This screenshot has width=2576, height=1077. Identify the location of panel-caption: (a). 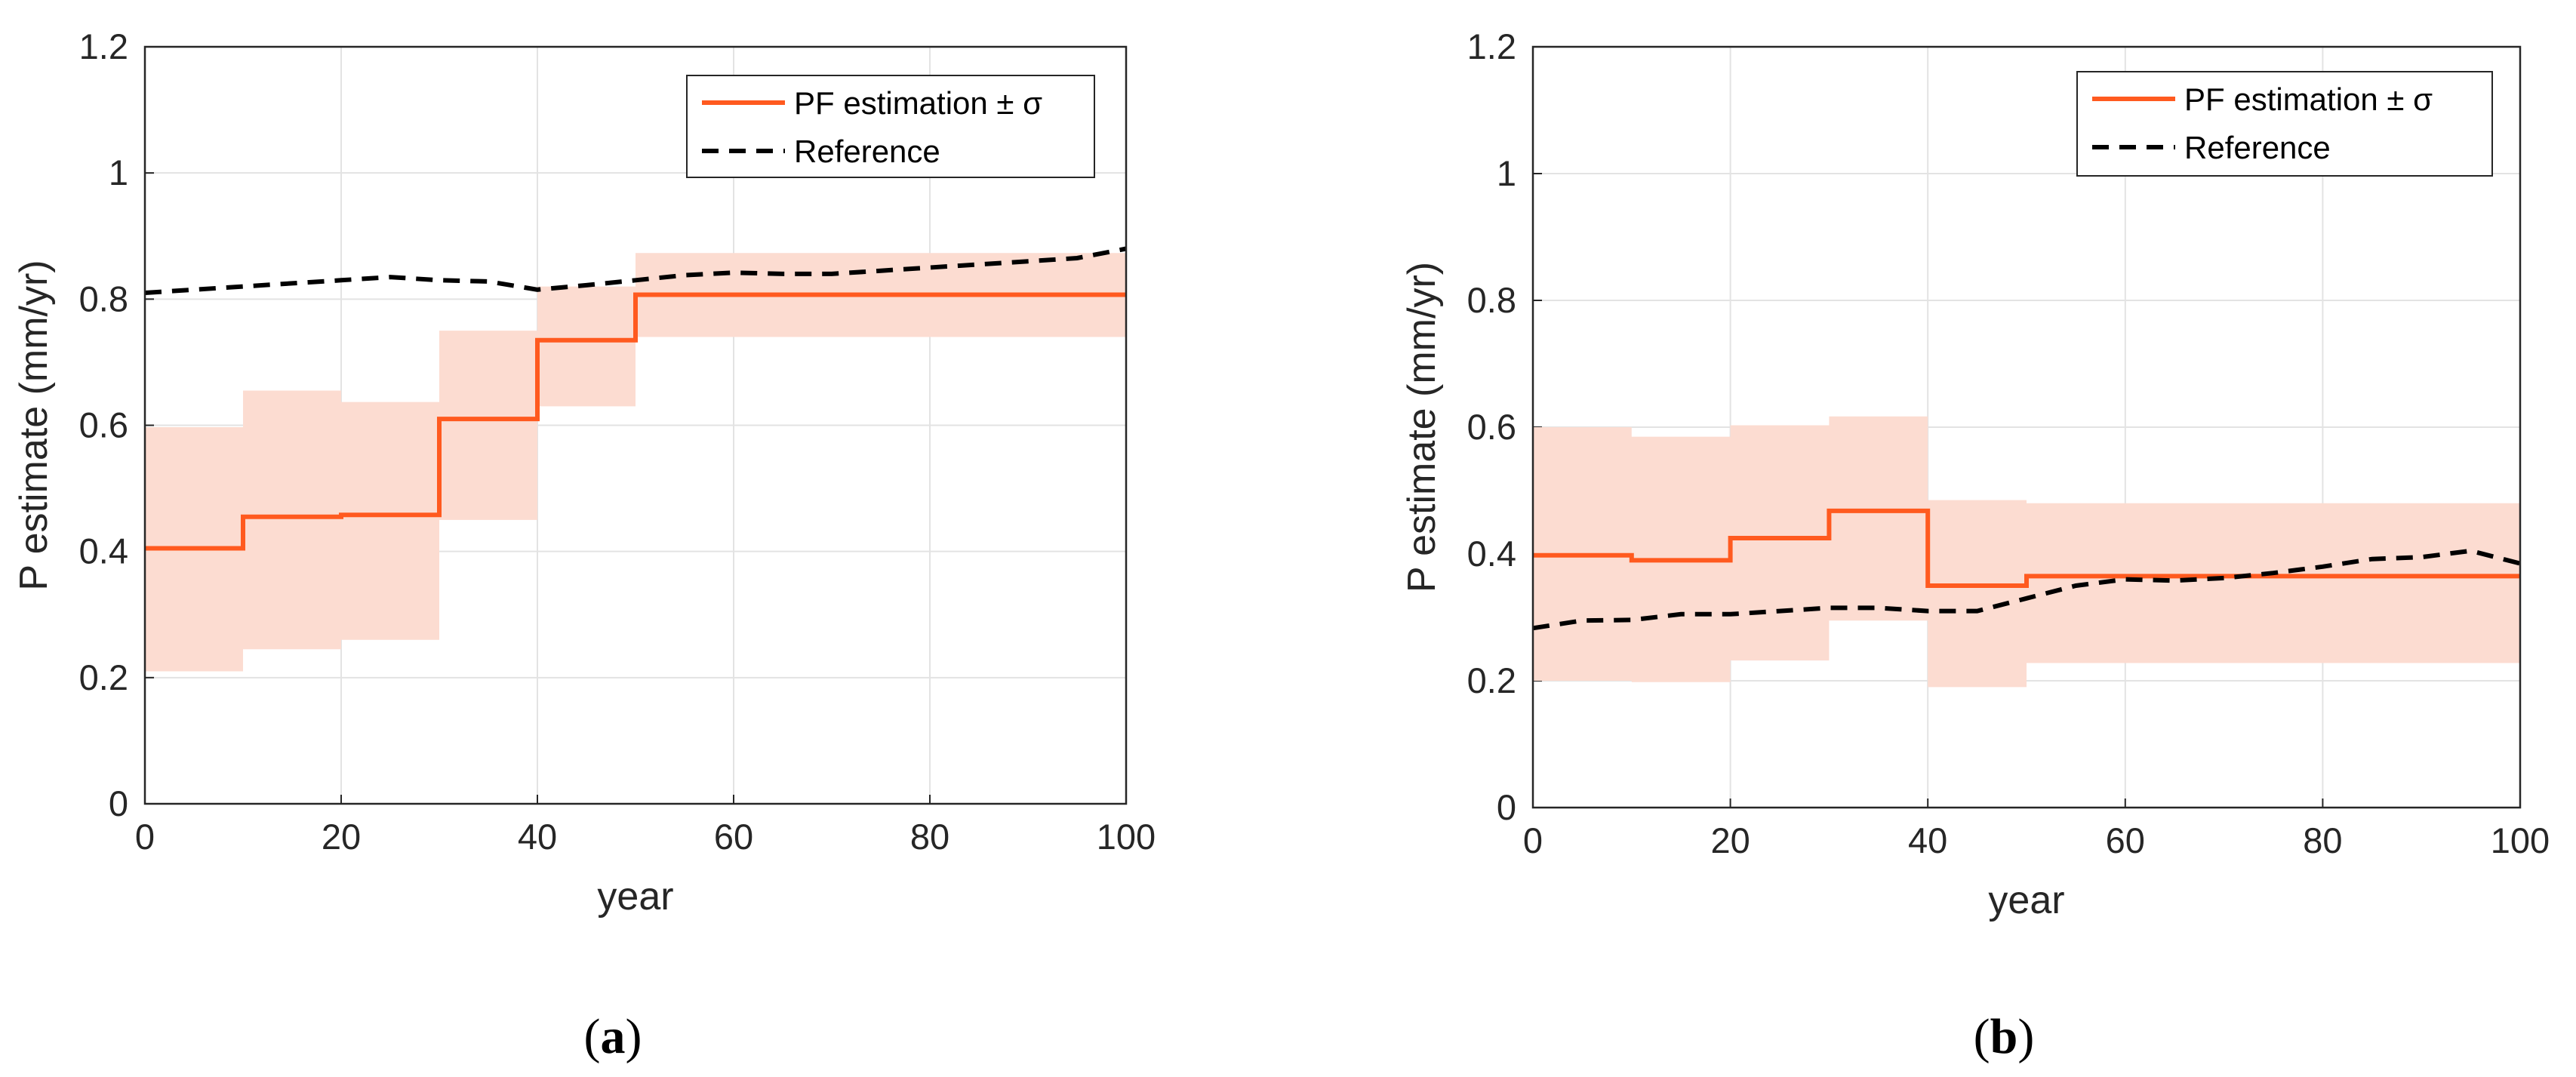
(613, 1036).